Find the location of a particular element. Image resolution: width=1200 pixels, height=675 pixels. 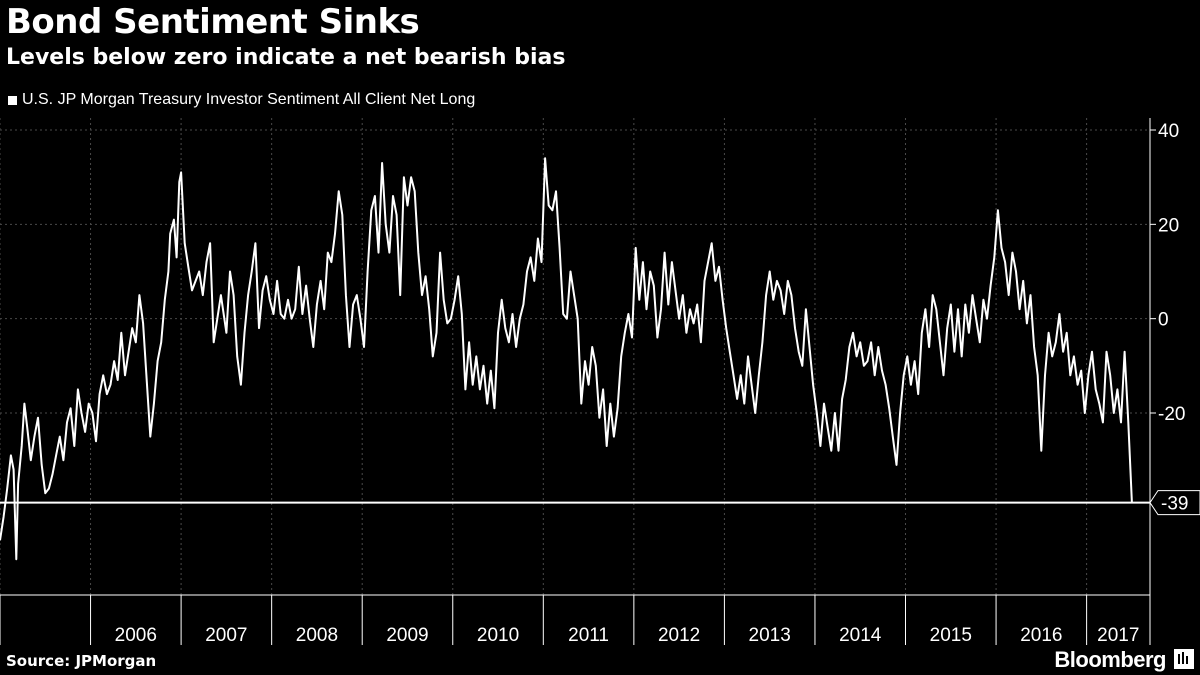

x-tick-label: 2014 is located at coordinates (860, 635).